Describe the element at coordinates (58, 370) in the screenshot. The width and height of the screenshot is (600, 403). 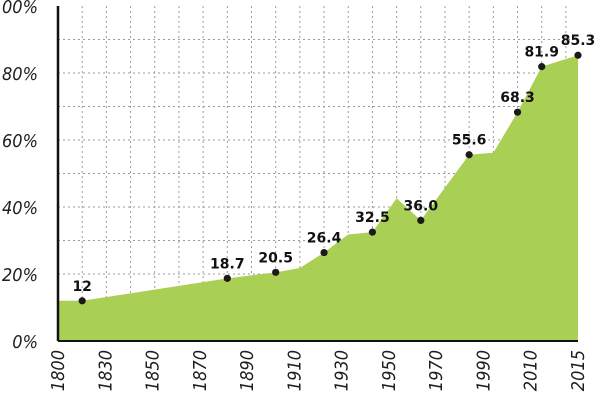
I see `x-tick-label: 1800` at that location.